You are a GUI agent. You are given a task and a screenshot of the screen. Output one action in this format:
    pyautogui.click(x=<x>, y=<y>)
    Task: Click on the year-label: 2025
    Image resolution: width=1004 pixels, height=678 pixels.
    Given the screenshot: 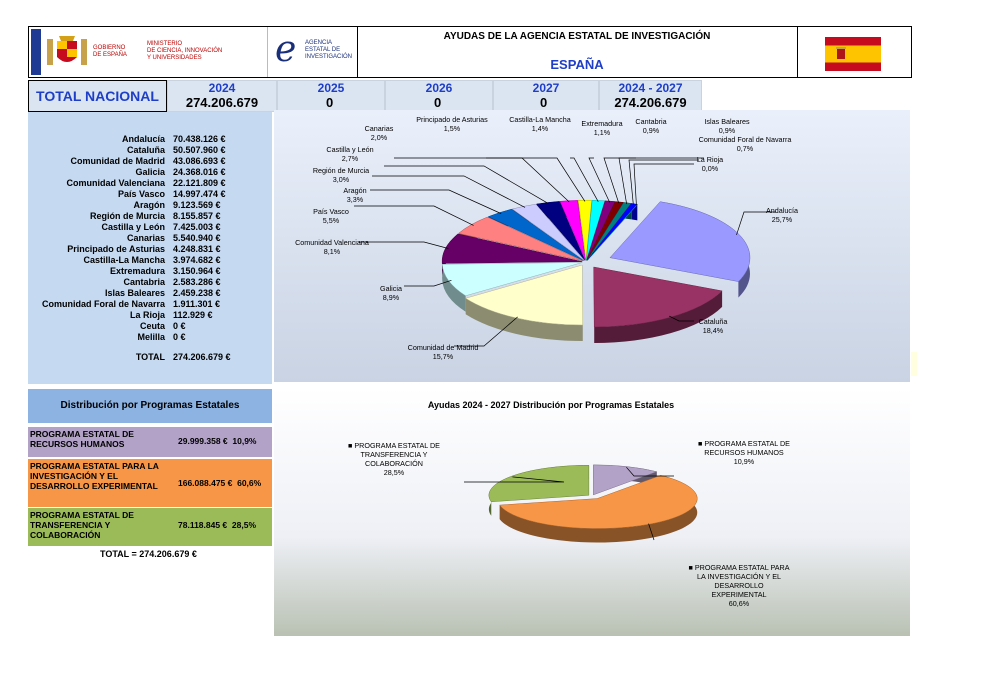 What is the action you would take?
    pyautogui.click(x=331, y=88)
    